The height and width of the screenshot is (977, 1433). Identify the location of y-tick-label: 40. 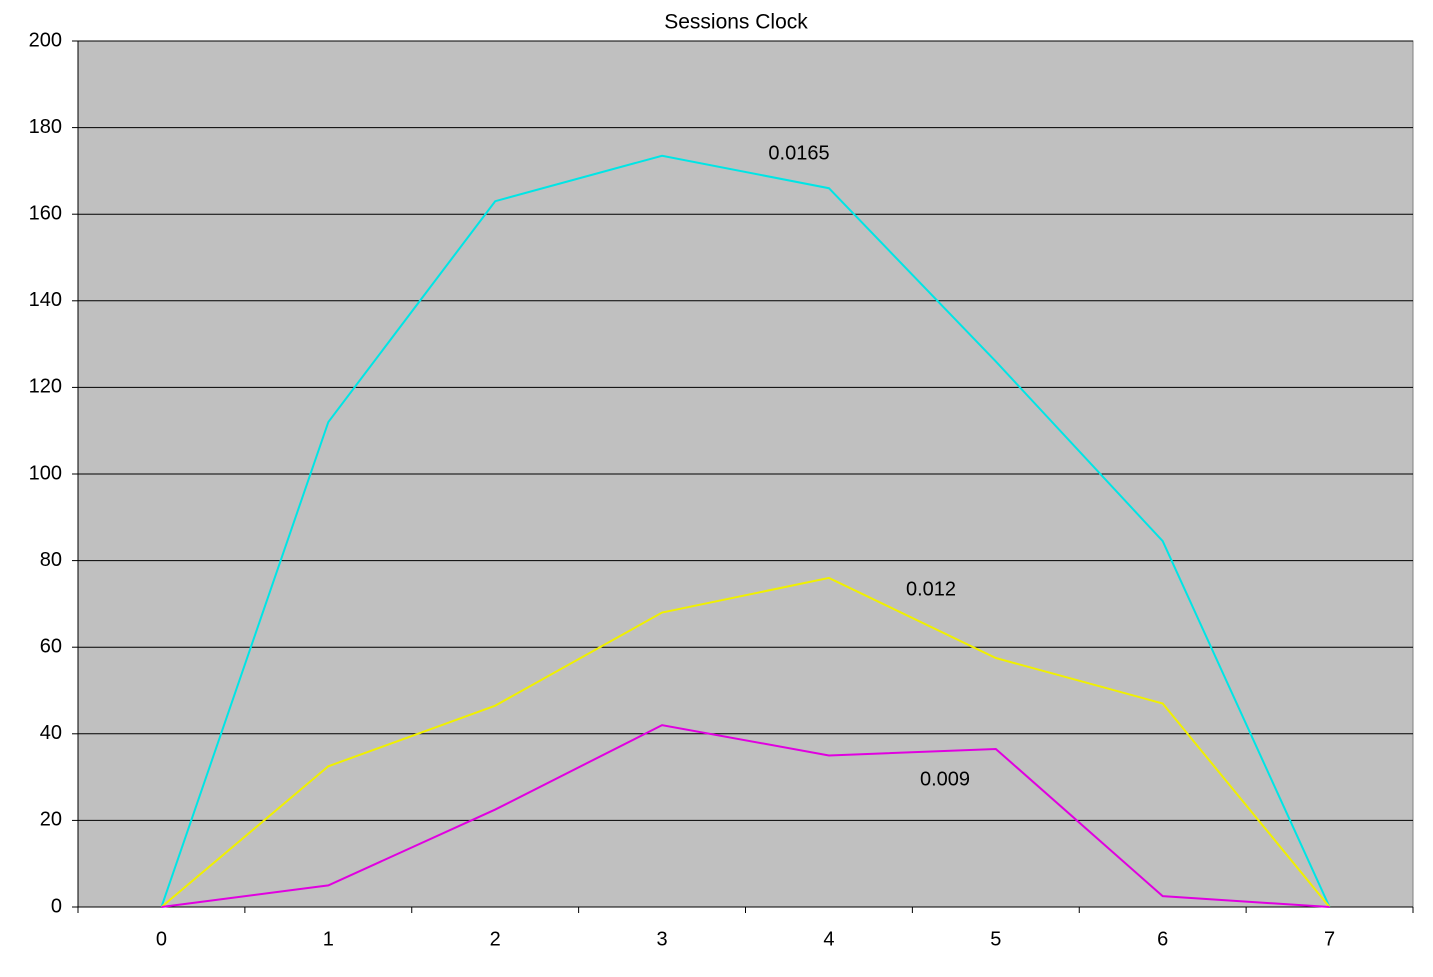
(51, 733).